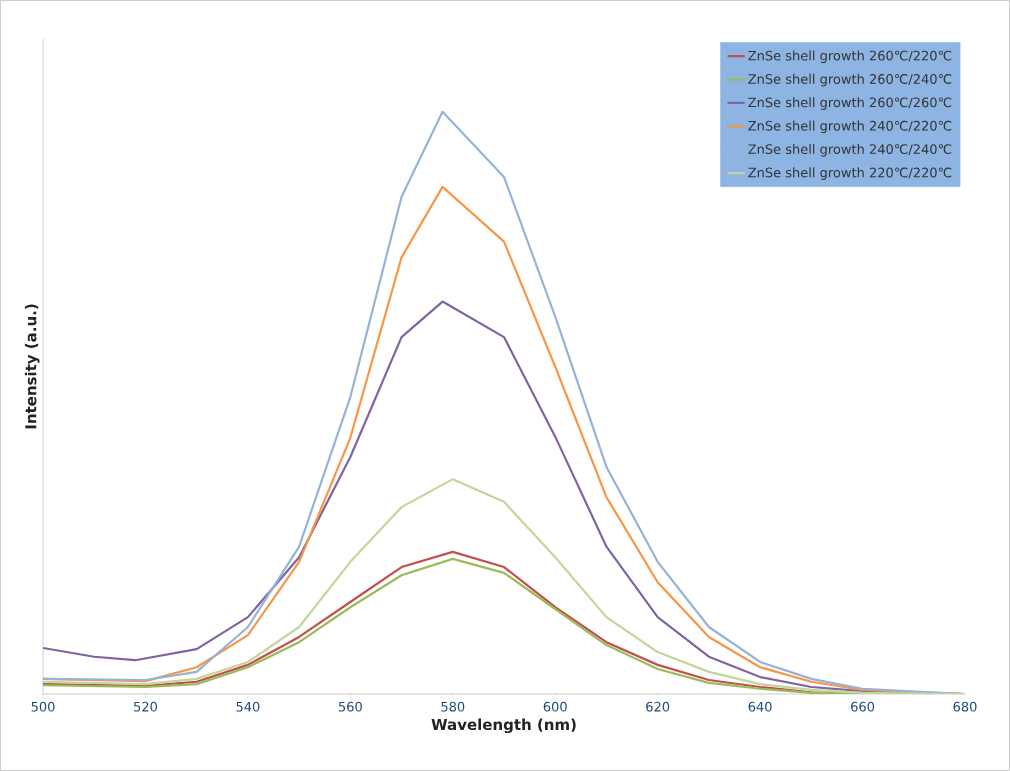 Image resolution: width=1010 pixels, height=771 pixels. Describe the element at coordinates (850, 57) in the screenshot. I see `legend-label: ZnSe shell growth 260℃/220℃` at that location.